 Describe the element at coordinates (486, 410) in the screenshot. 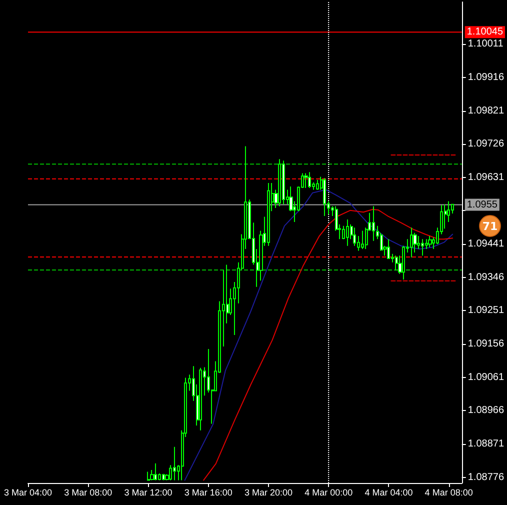

I see `y-tick-label: 1.08966` at that location.